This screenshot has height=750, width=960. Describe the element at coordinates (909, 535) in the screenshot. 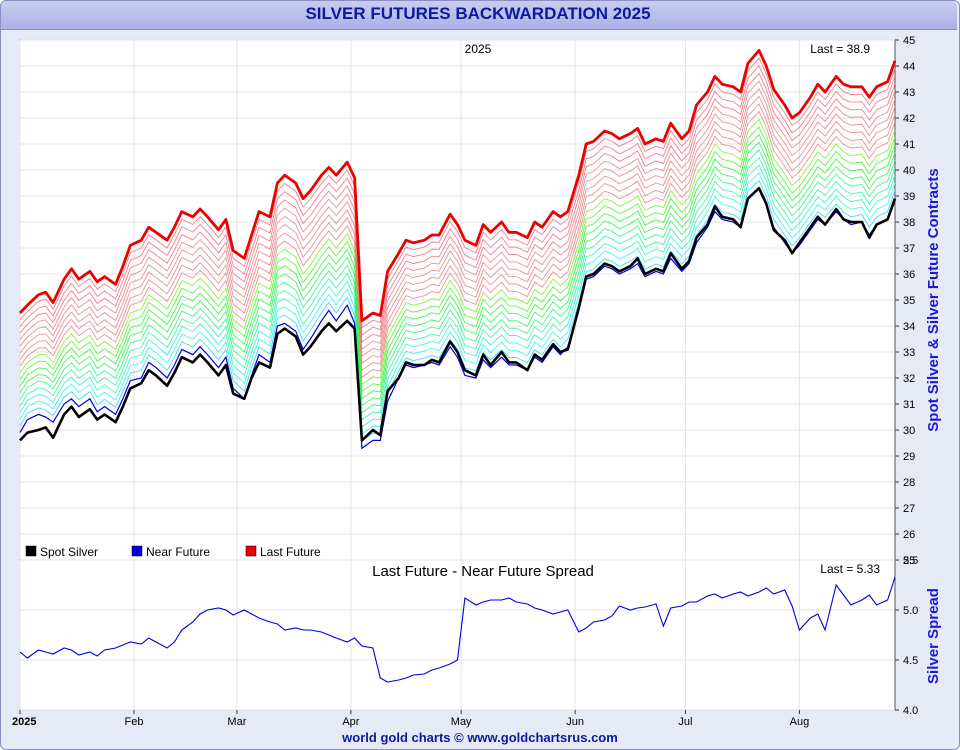

I see `price-y-tick-label: 26` at that location.